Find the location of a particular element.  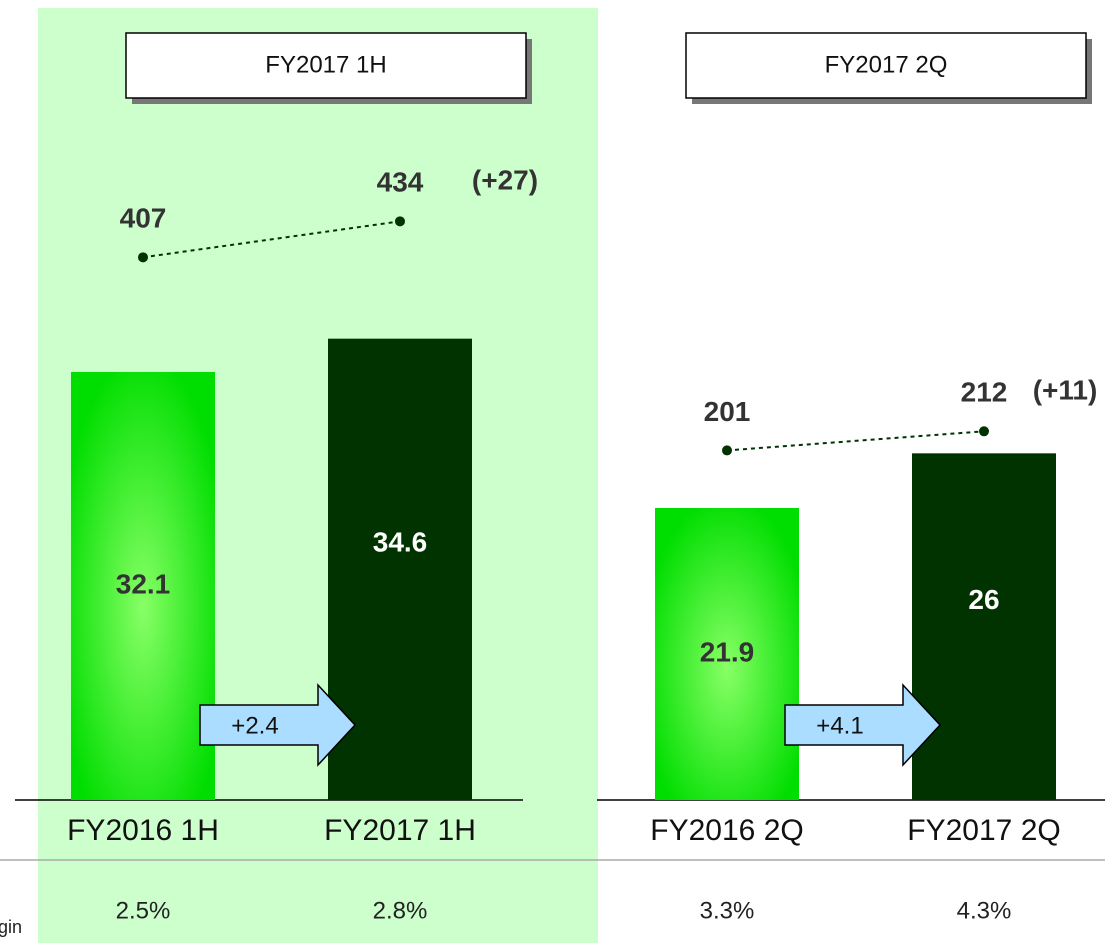

margin-label: 2.5% is located at coordinates (143, 910).